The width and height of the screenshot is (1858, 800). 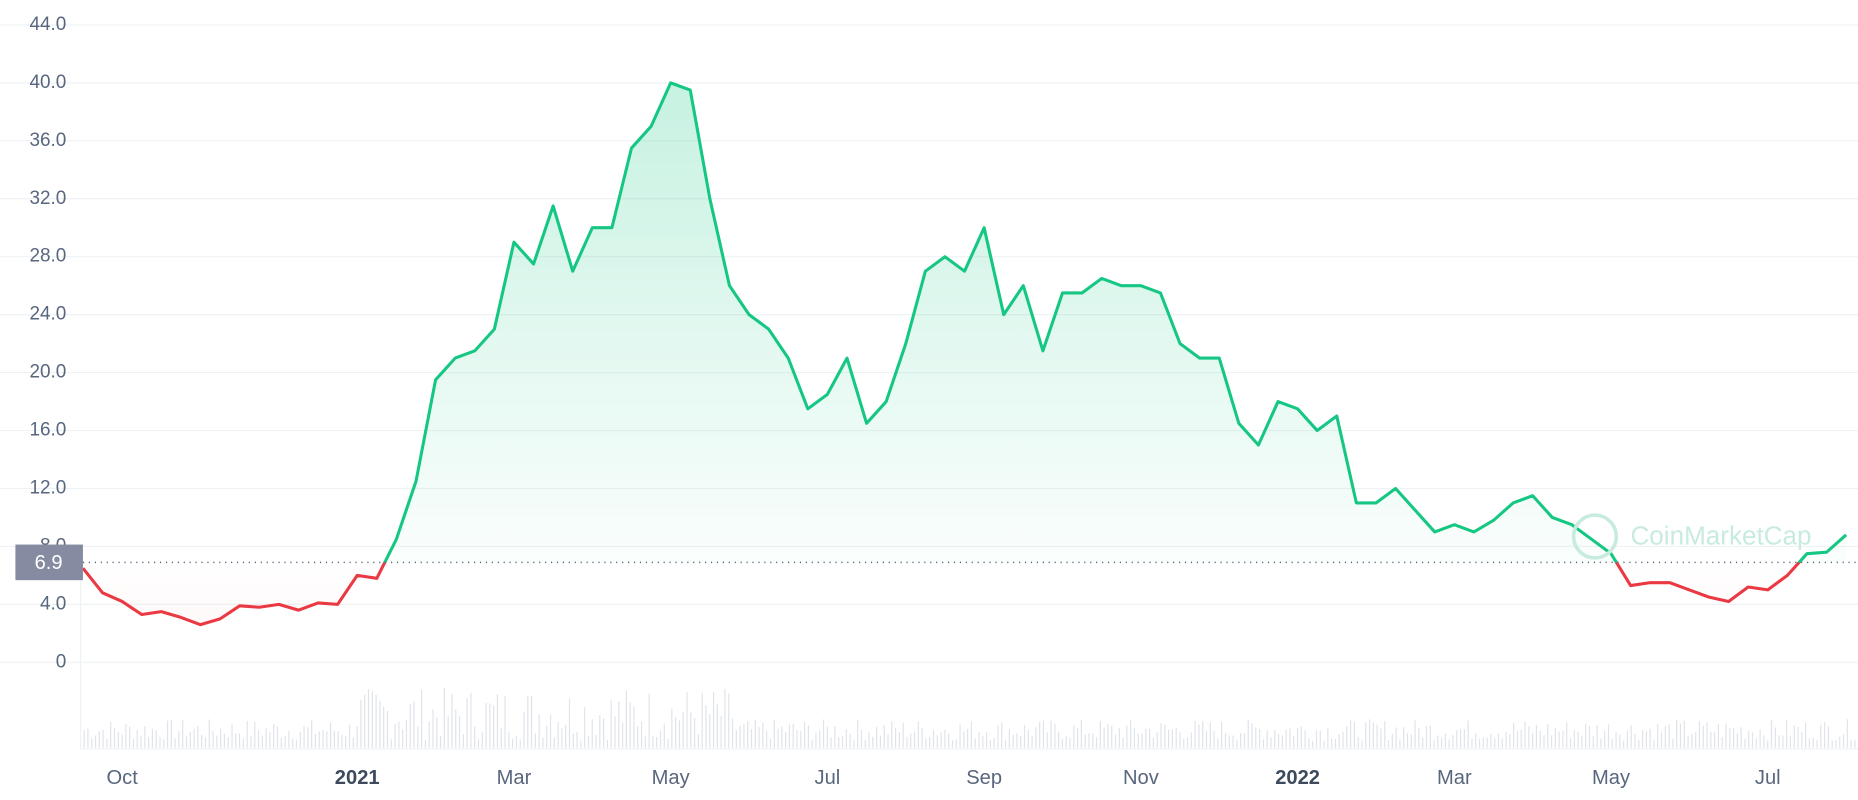 What do you see at coordinates (984, 778) in the screenshot?
I see `x-tick-label: Sep` at bounding box center [984, 778].